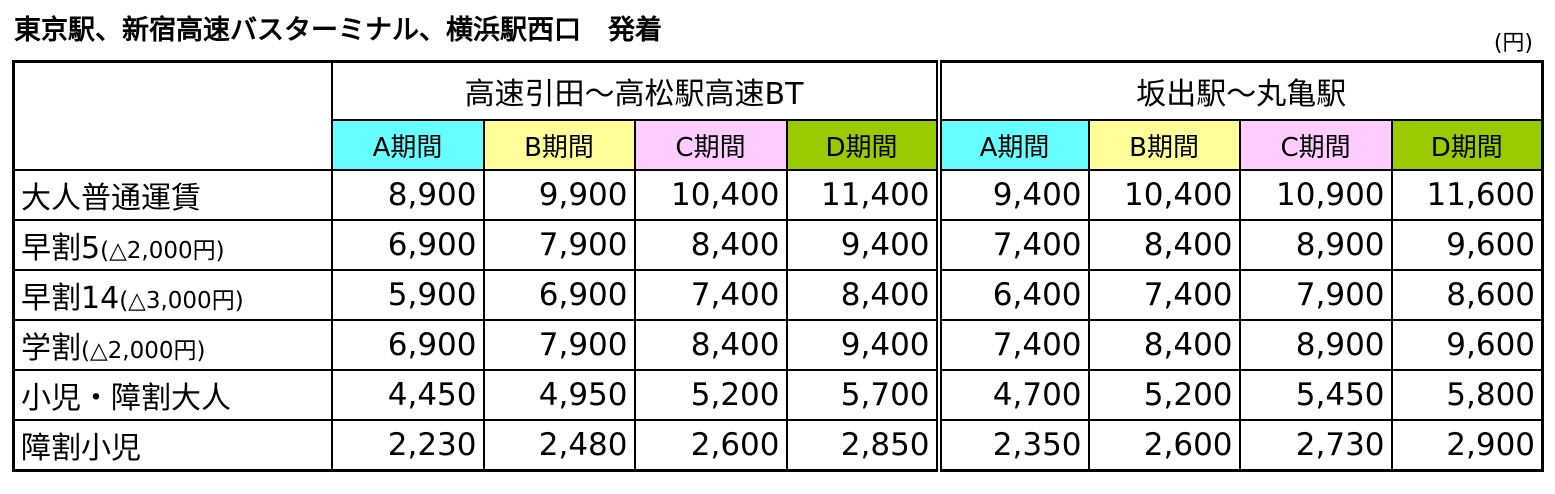  Describe the element at coordinates (559, 445) in the screenshot. I see `fare-cell: 2,480` at that location.